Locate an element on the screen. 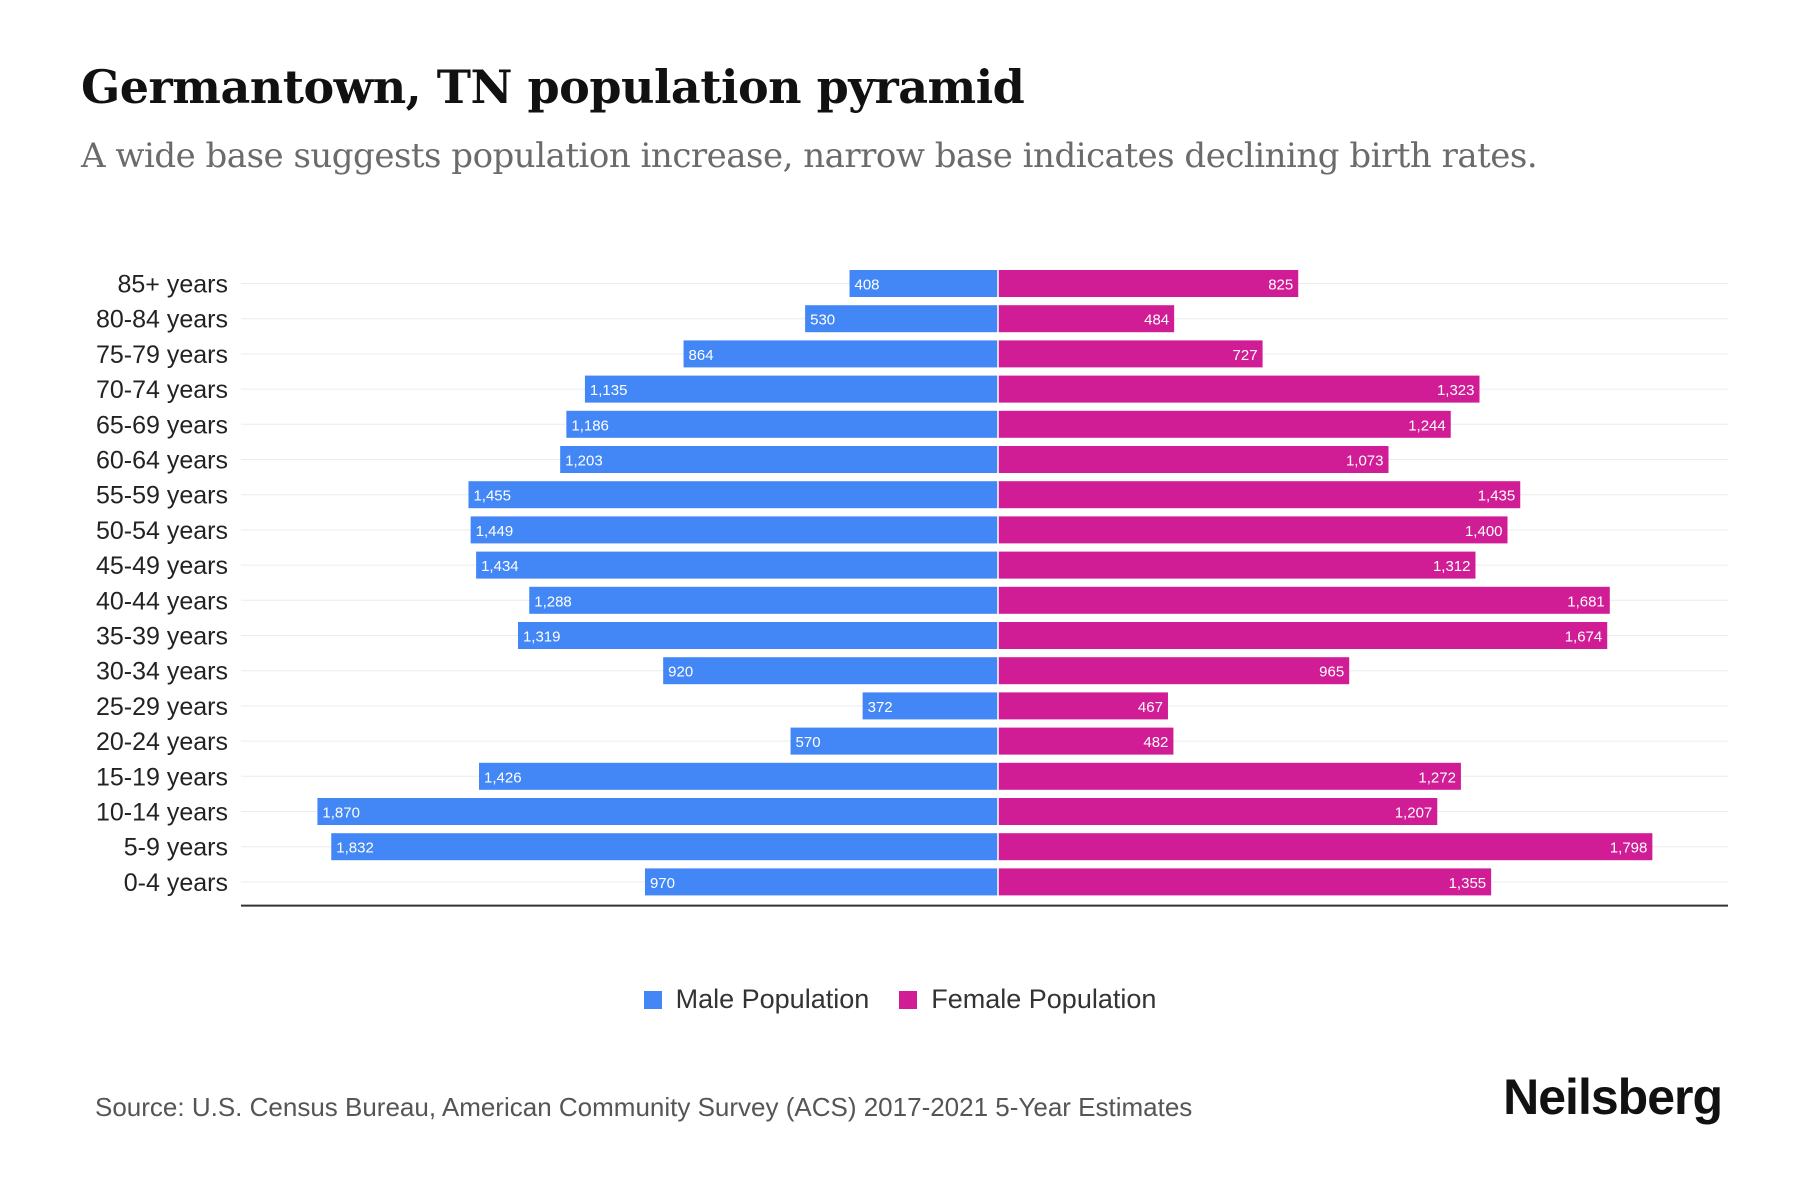  data-label-female: 1,207 is located at coordinates (1414, 813).